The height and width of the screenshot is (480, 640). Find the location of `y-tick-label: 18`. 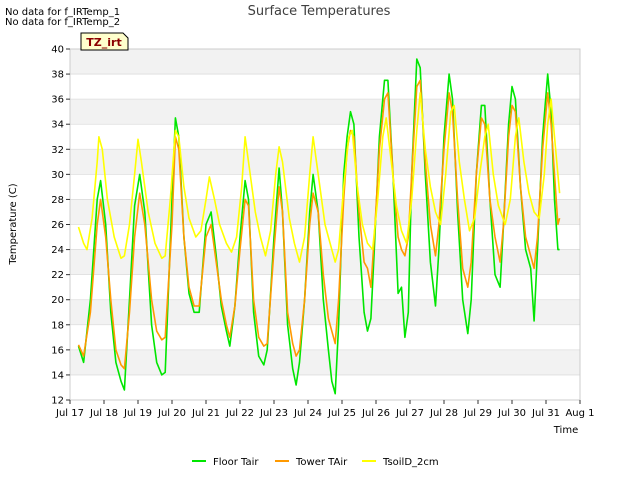

y-tick-label: 18 is located at coordinates (57, 325).